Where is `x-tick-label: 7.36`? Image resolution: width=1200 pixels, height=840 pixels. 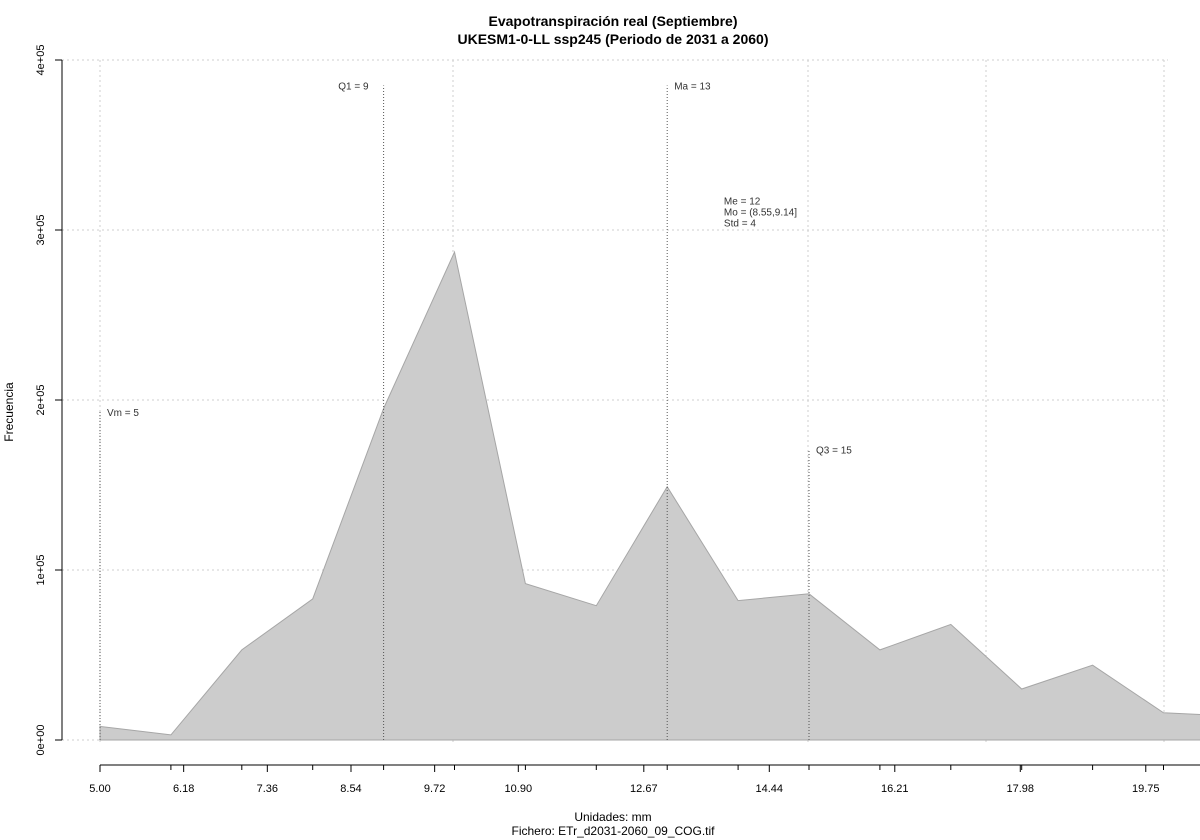
x-tick-label: 7.36 is located at coordinates (267, 789).